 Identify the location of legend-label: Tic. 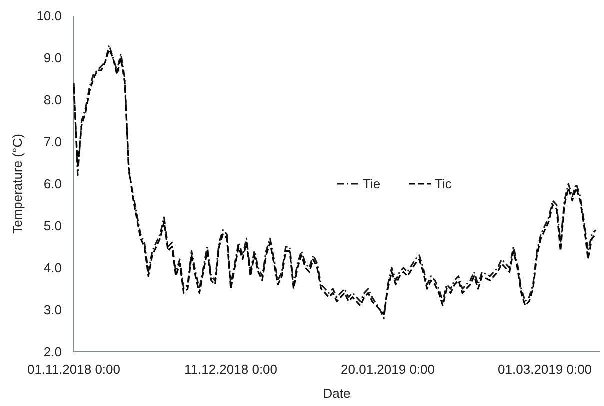
(443, 184).